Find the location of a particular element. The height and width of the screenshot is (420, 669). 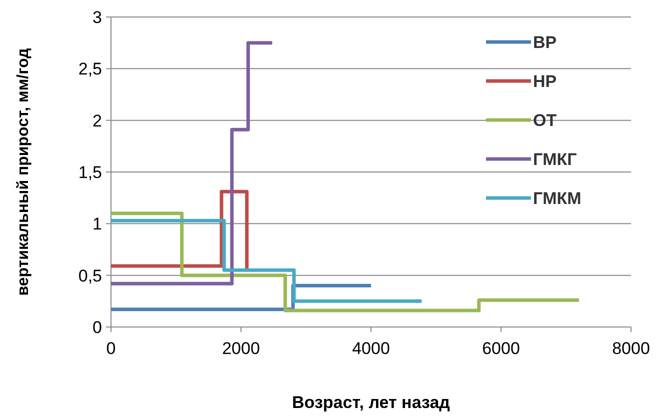

legend-label: ГМКГ is located at coordinates (555, 159).